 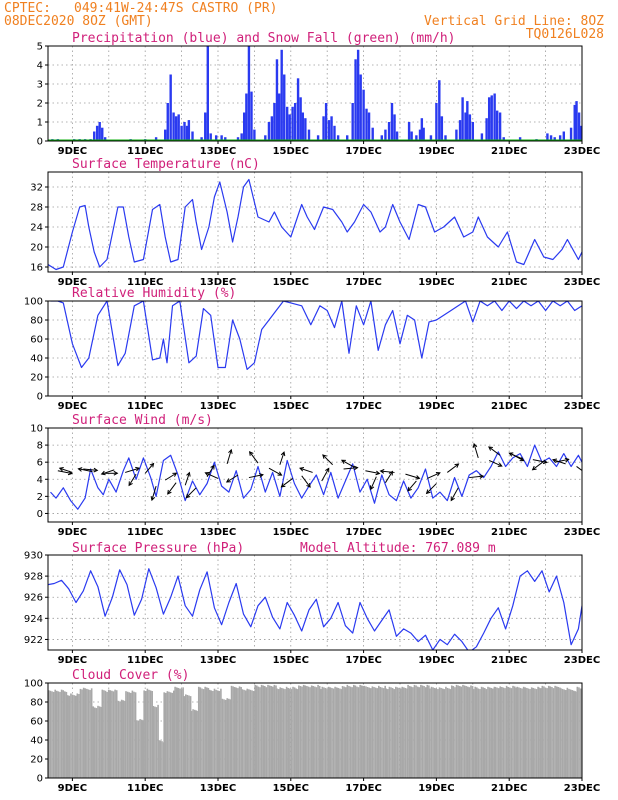 What do you see at coordinates (291, 282) in the screenshot?
I see `temperature-xtick-label: 15DEC` at bounding box center [291, 282].